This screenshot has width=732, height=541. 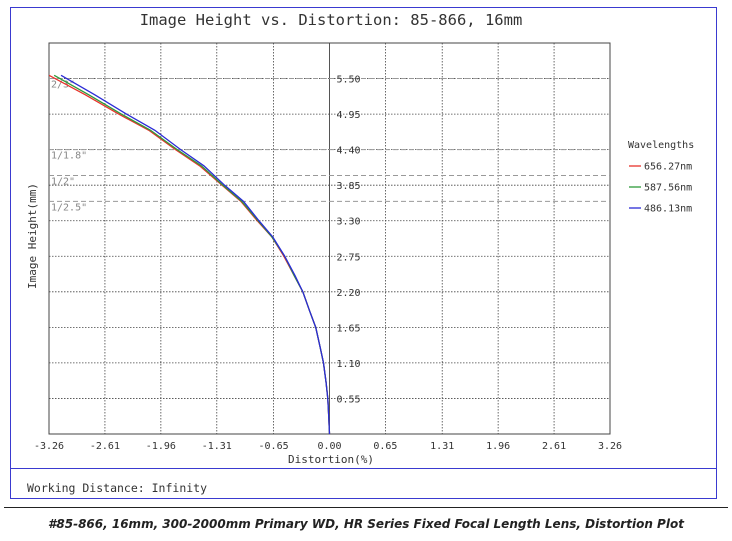 I want to click on sensor-format-label: 2/3", so click(x=63, y=85).